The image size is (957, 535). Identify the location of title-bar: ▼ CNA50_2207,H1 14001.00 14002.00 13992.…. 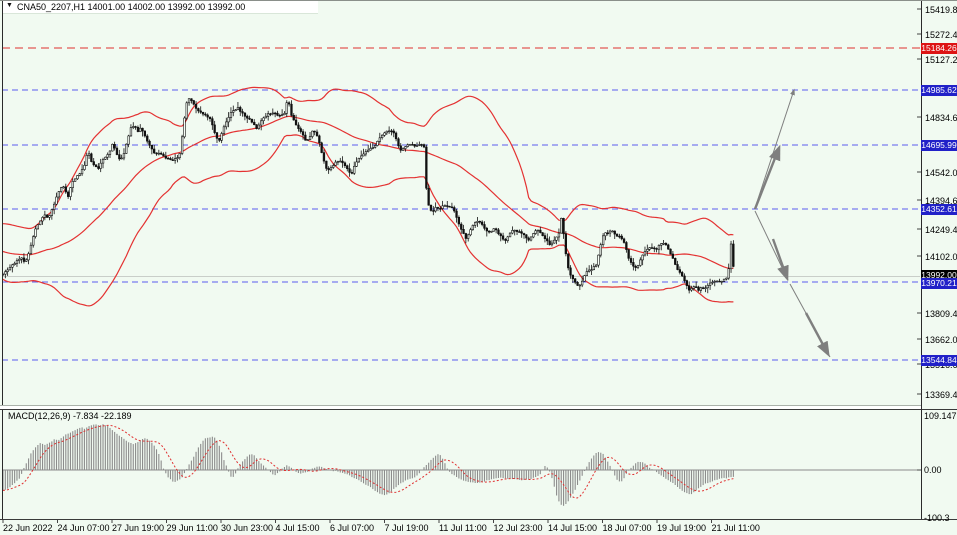
(160, 7).